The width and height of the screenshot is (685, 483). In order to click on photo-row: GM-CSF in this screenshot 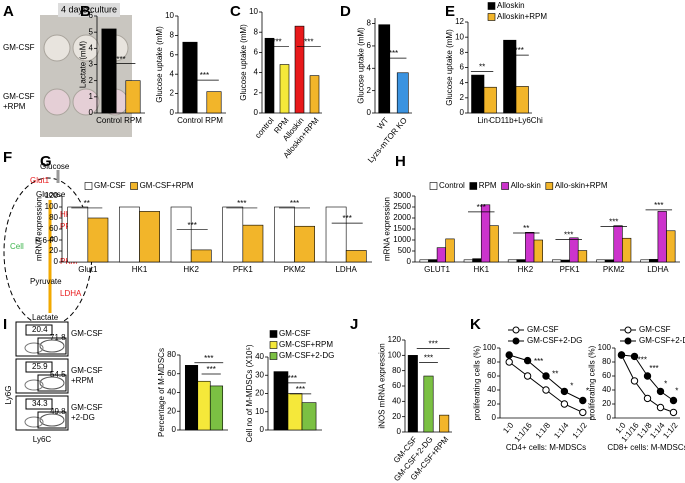, I will do `click(19, 47)`.